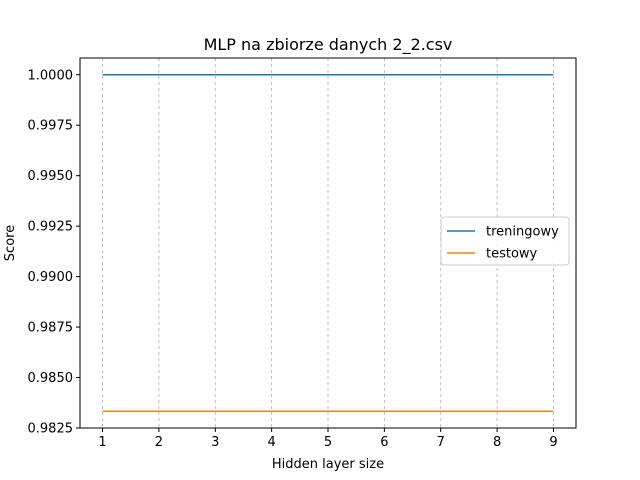 This screenshot has width=640, height=480. I want to click on y-tick-label: 0.9875, so click(51, 328).